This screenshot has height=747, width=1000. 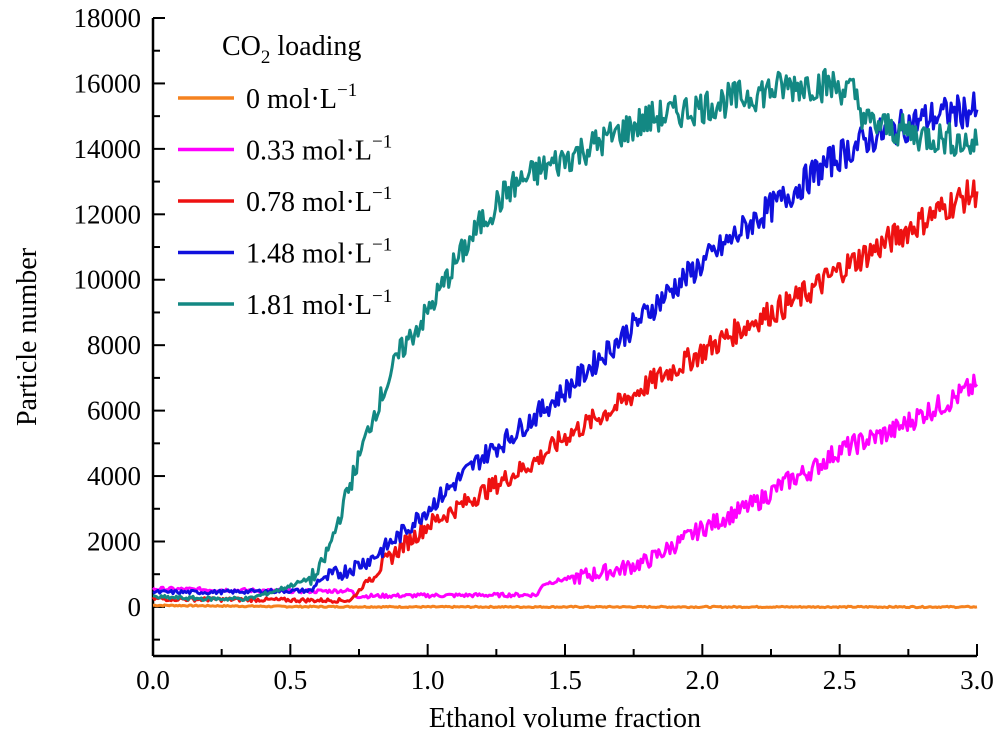 What do you see at coordinates (114, 541) in the screenshot?
I see `y-tick-label: 2000` at bounding box center [114, 541].